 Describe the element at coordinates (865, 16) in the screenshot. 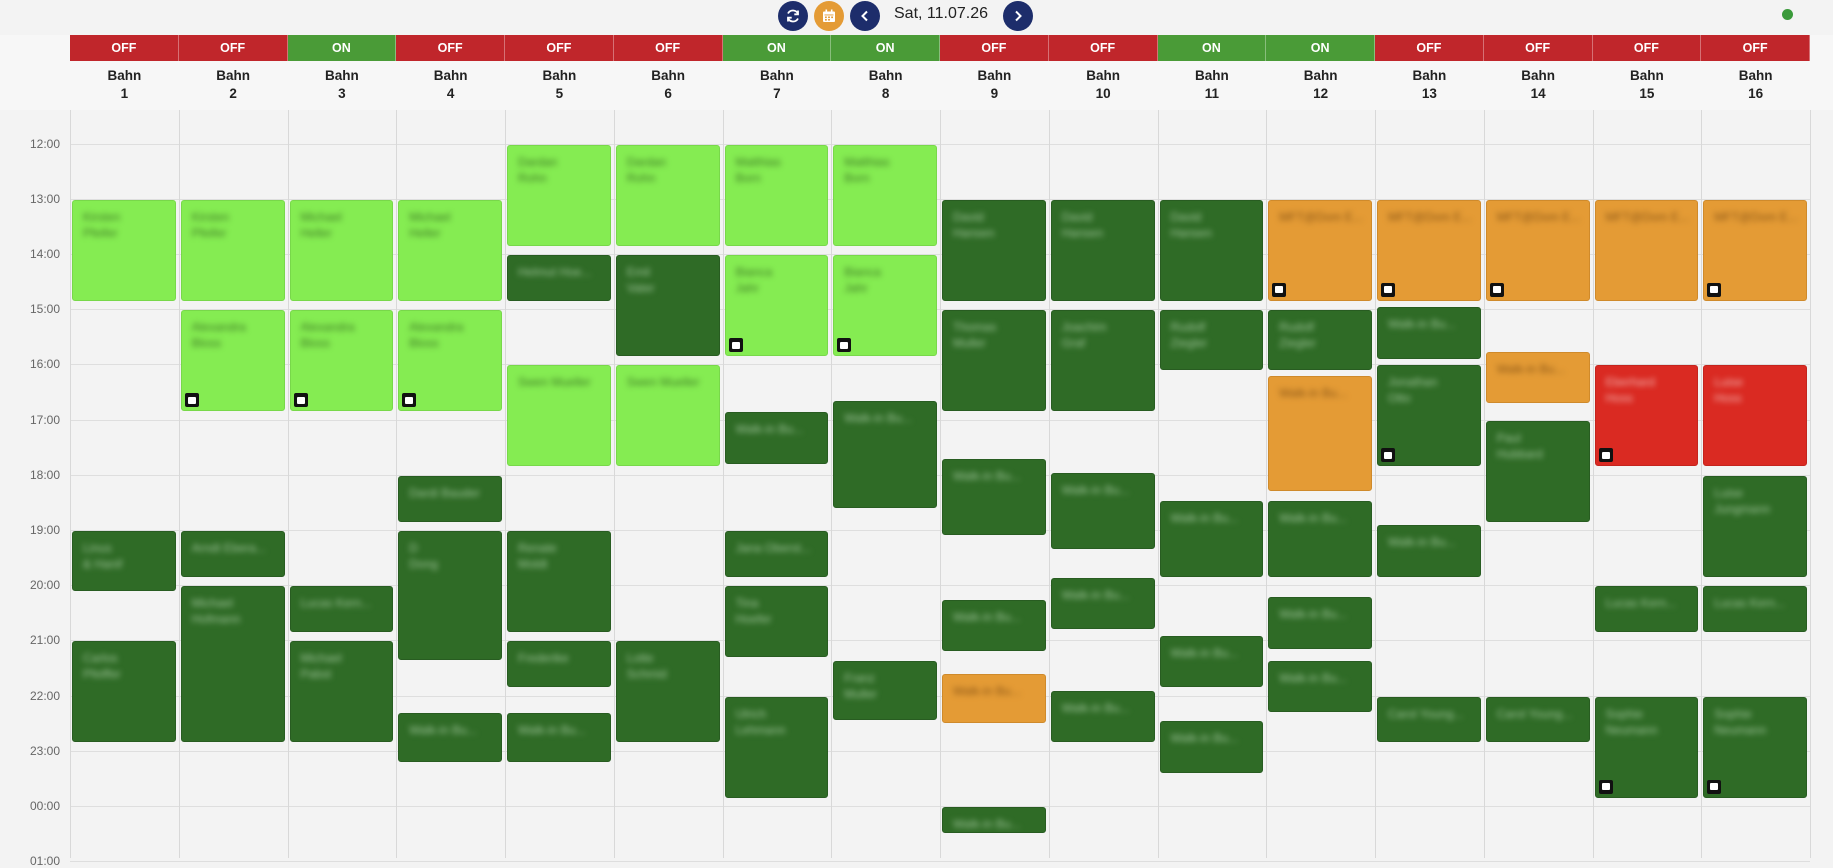

I see `previous-day-button` at that location.